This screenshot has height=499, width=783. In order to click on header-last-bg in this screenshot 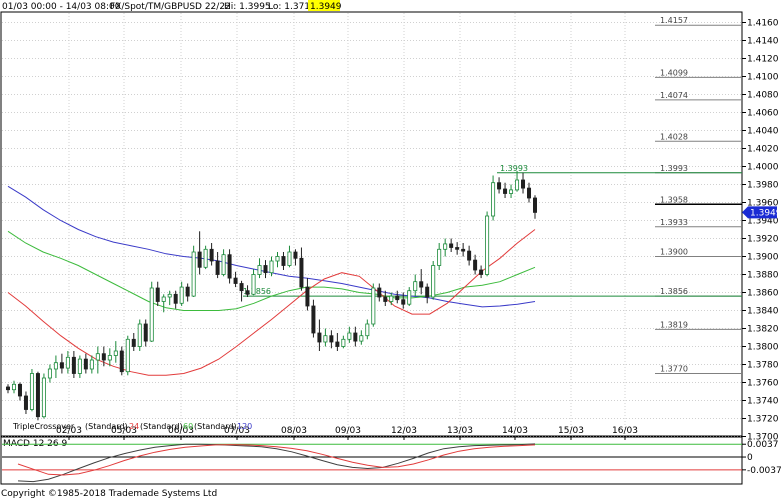, I will do `click(324, 5)`.